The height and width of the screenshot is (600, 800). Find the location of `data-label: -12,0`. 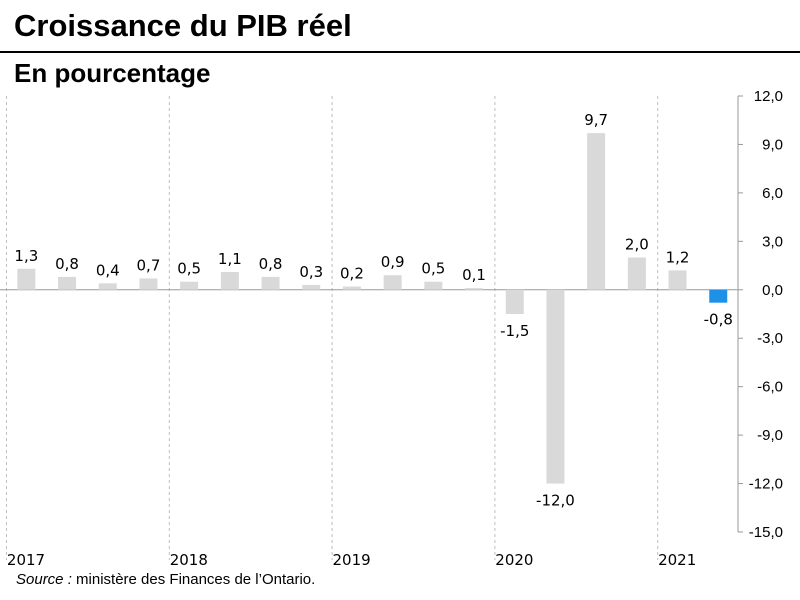

data-label: -12,0 is located at coordinates (555, 501).